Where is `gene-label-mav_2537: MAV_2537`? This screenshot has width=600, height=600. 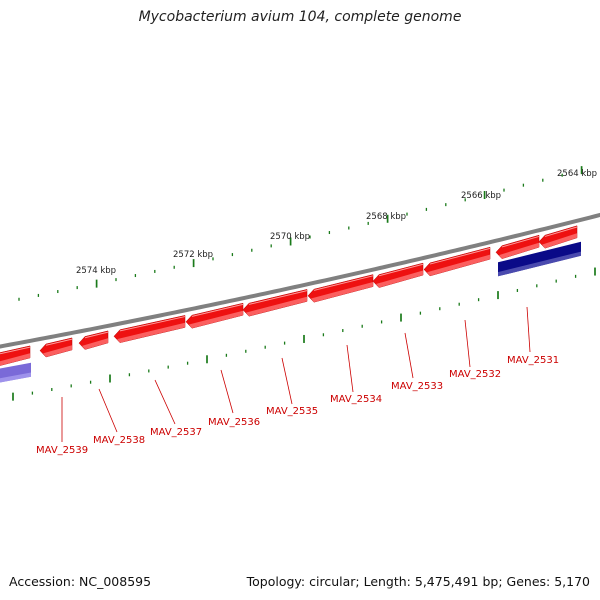 gene-label-mav_2537: MAV_2537 is located at coordinates (176, 408).